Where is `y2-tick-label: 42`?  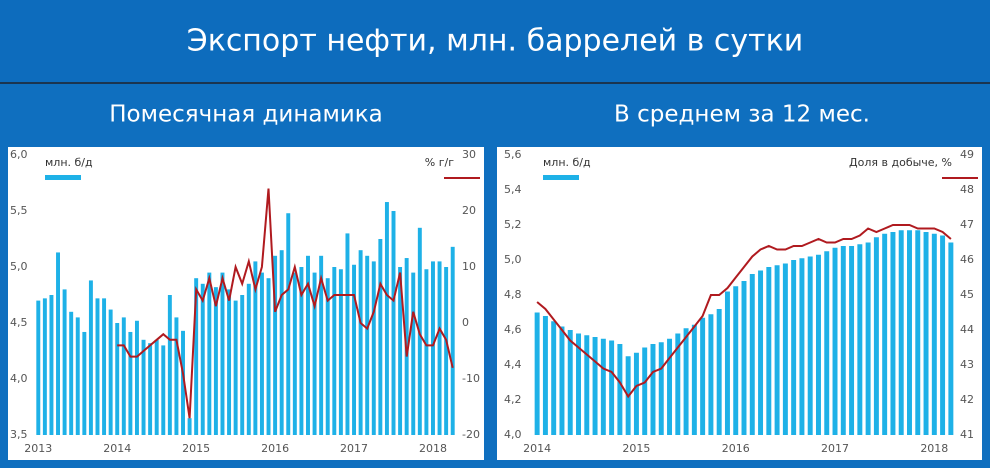
y2-tick-label: 42 is located at coordinates (967, 399).